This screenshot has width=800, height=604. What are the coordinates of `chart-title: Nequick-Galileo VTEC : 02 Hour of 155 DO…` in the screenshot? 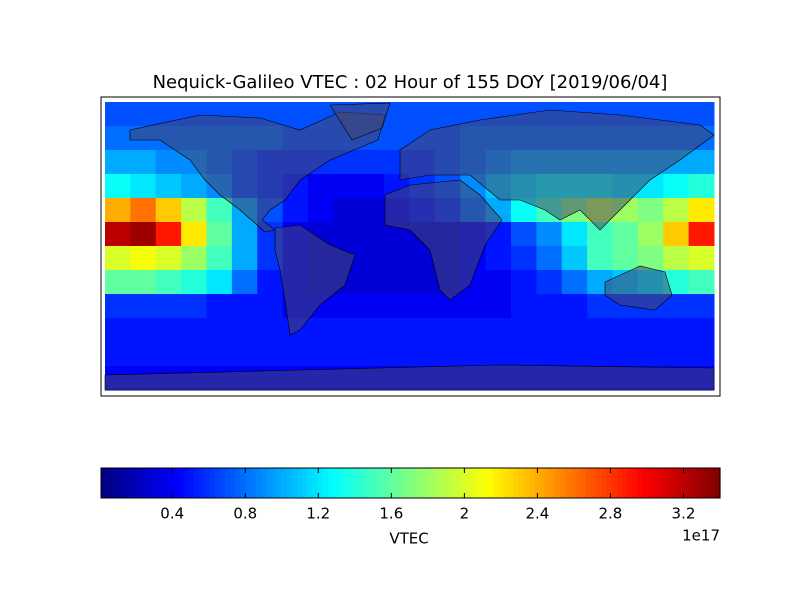 It's located at (410, 82).